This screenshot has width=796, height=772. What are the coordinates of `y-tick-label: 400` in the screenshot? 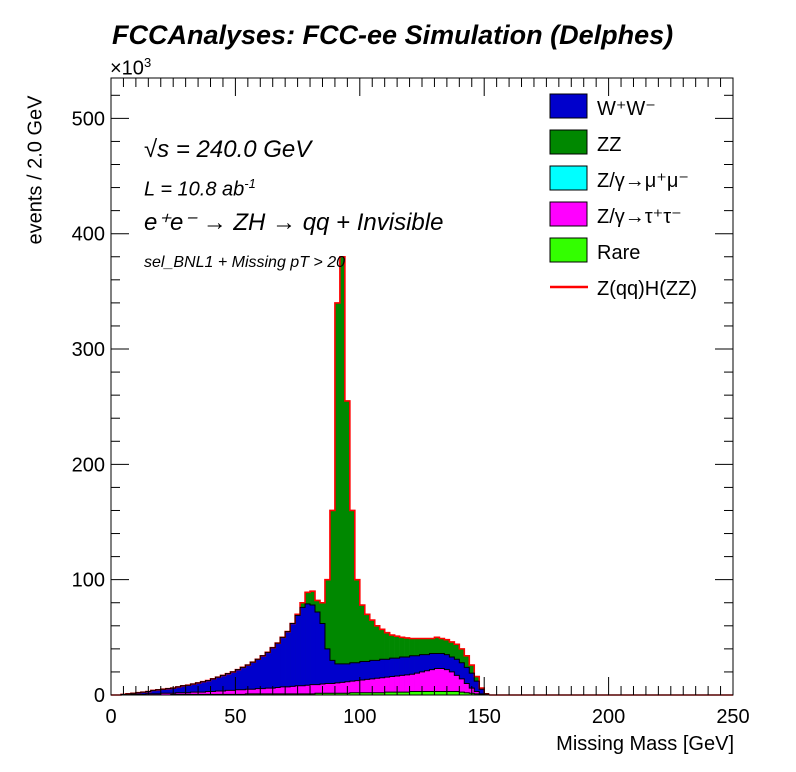 It's located at (88, 235).